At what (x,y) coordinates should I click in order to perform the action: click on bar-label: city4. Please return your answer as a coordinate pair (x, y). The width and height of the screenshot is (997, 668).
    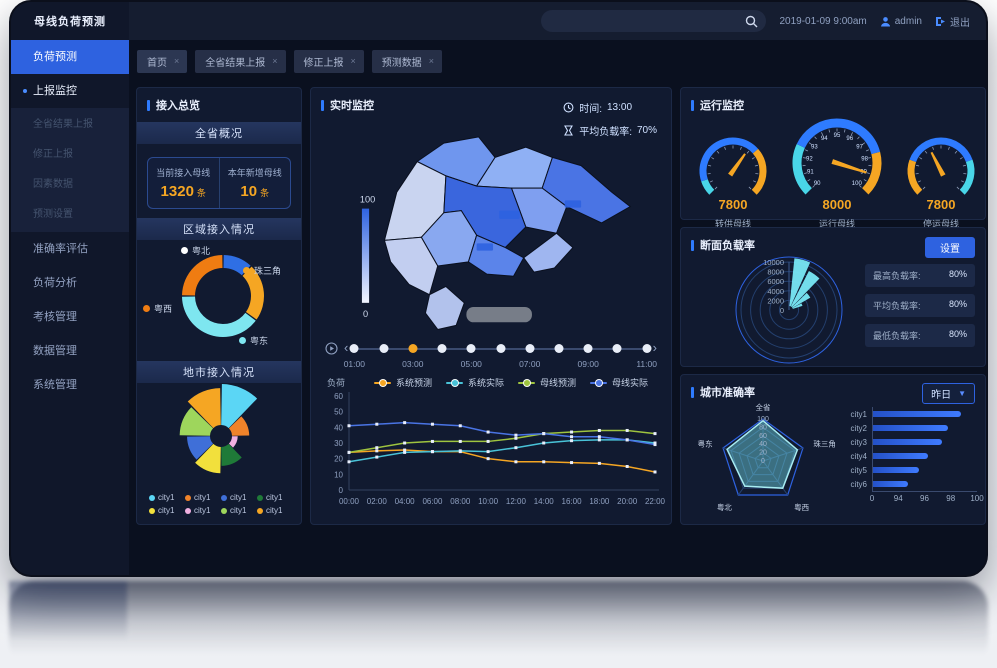
    Looking at the image, I should click on (858, 456).